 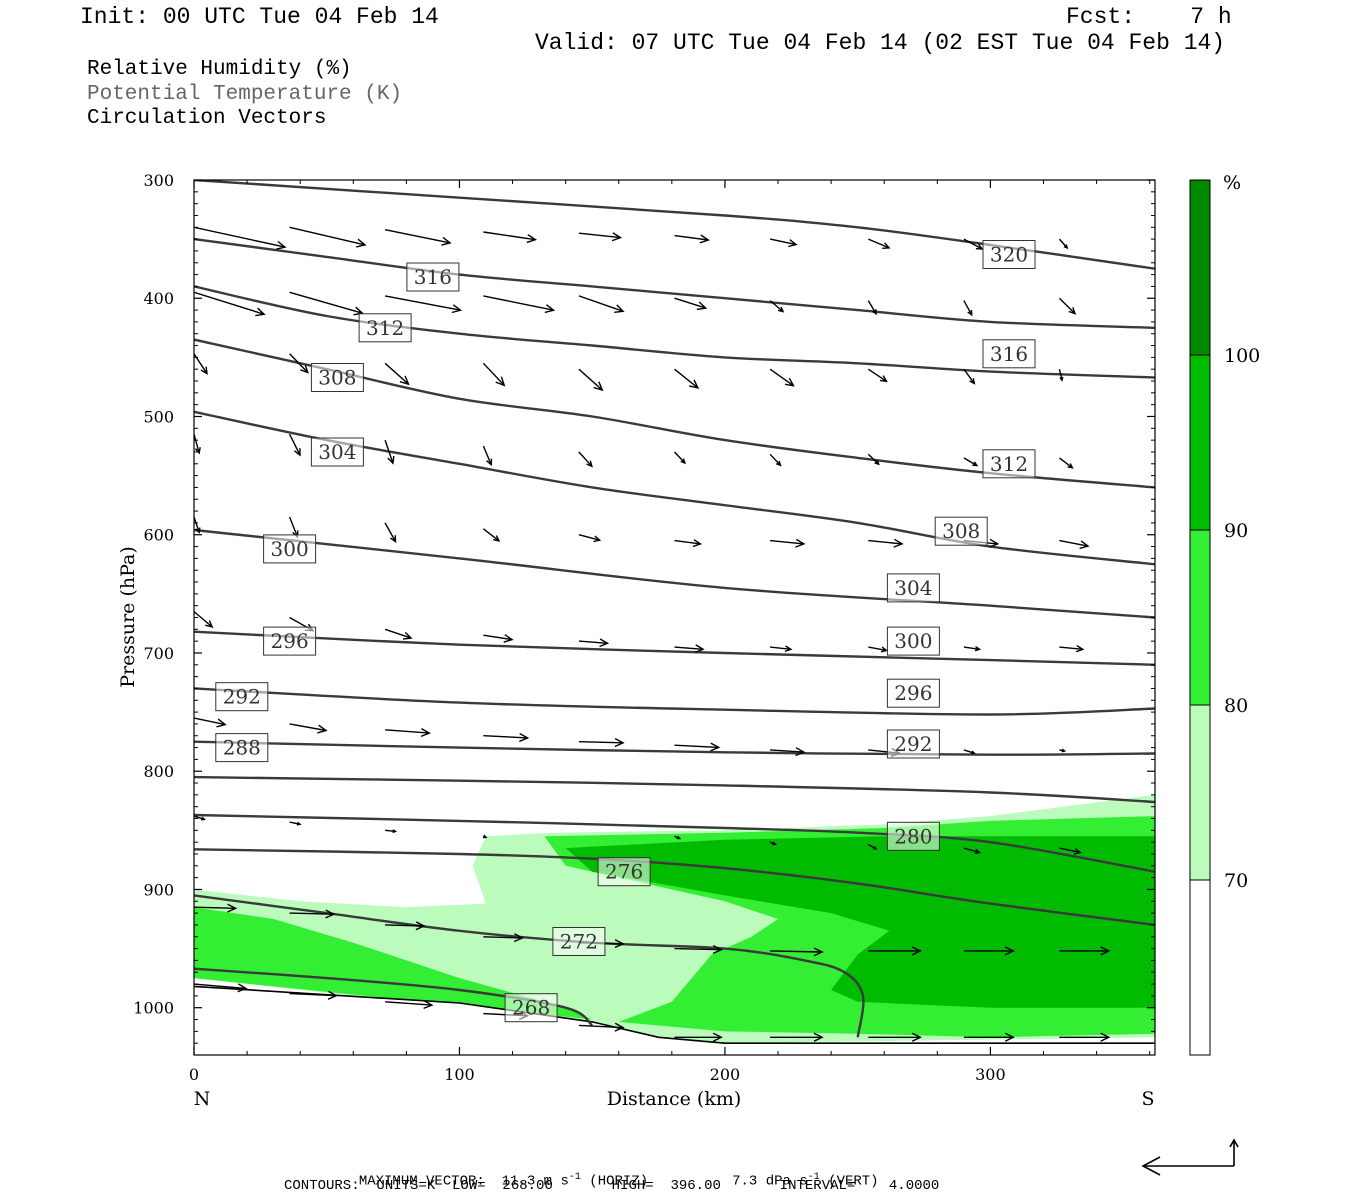 What do you see at coordinates (245, 94) in the screenshot?
I see `legend-theta: Potential Temperature (K)` at bounding box center [245, 94].